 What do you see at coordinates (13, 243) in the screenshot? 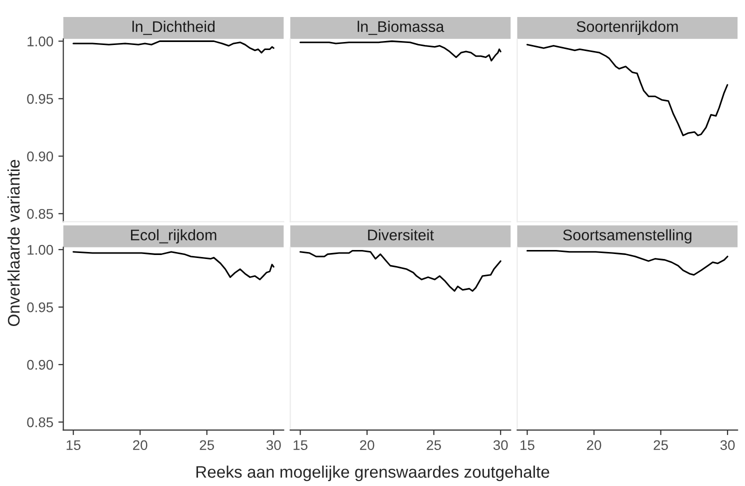
I see `y-axis-title: Onverklaarde variantie` at bounding box center [13, 243].